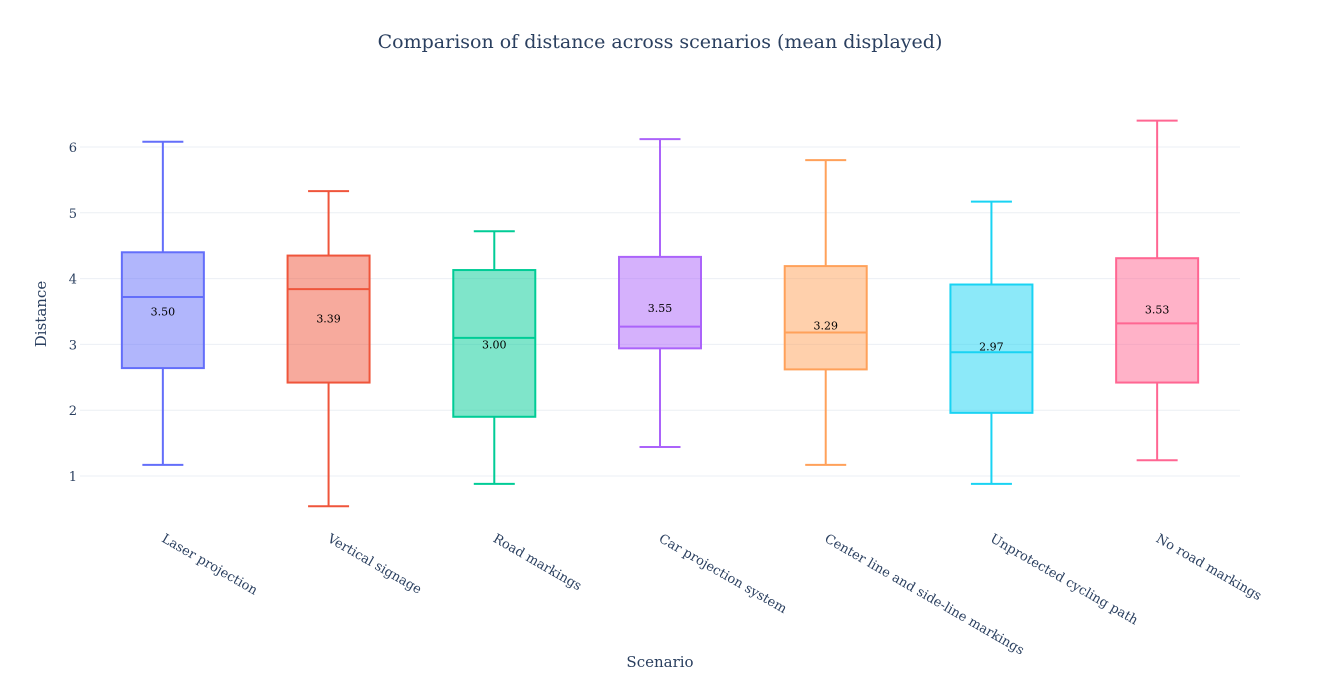 This screenshot has height=680, width=1320. I want to click on y-axis-ticks: 1 2 3 4 5 6, so click(73, 313).